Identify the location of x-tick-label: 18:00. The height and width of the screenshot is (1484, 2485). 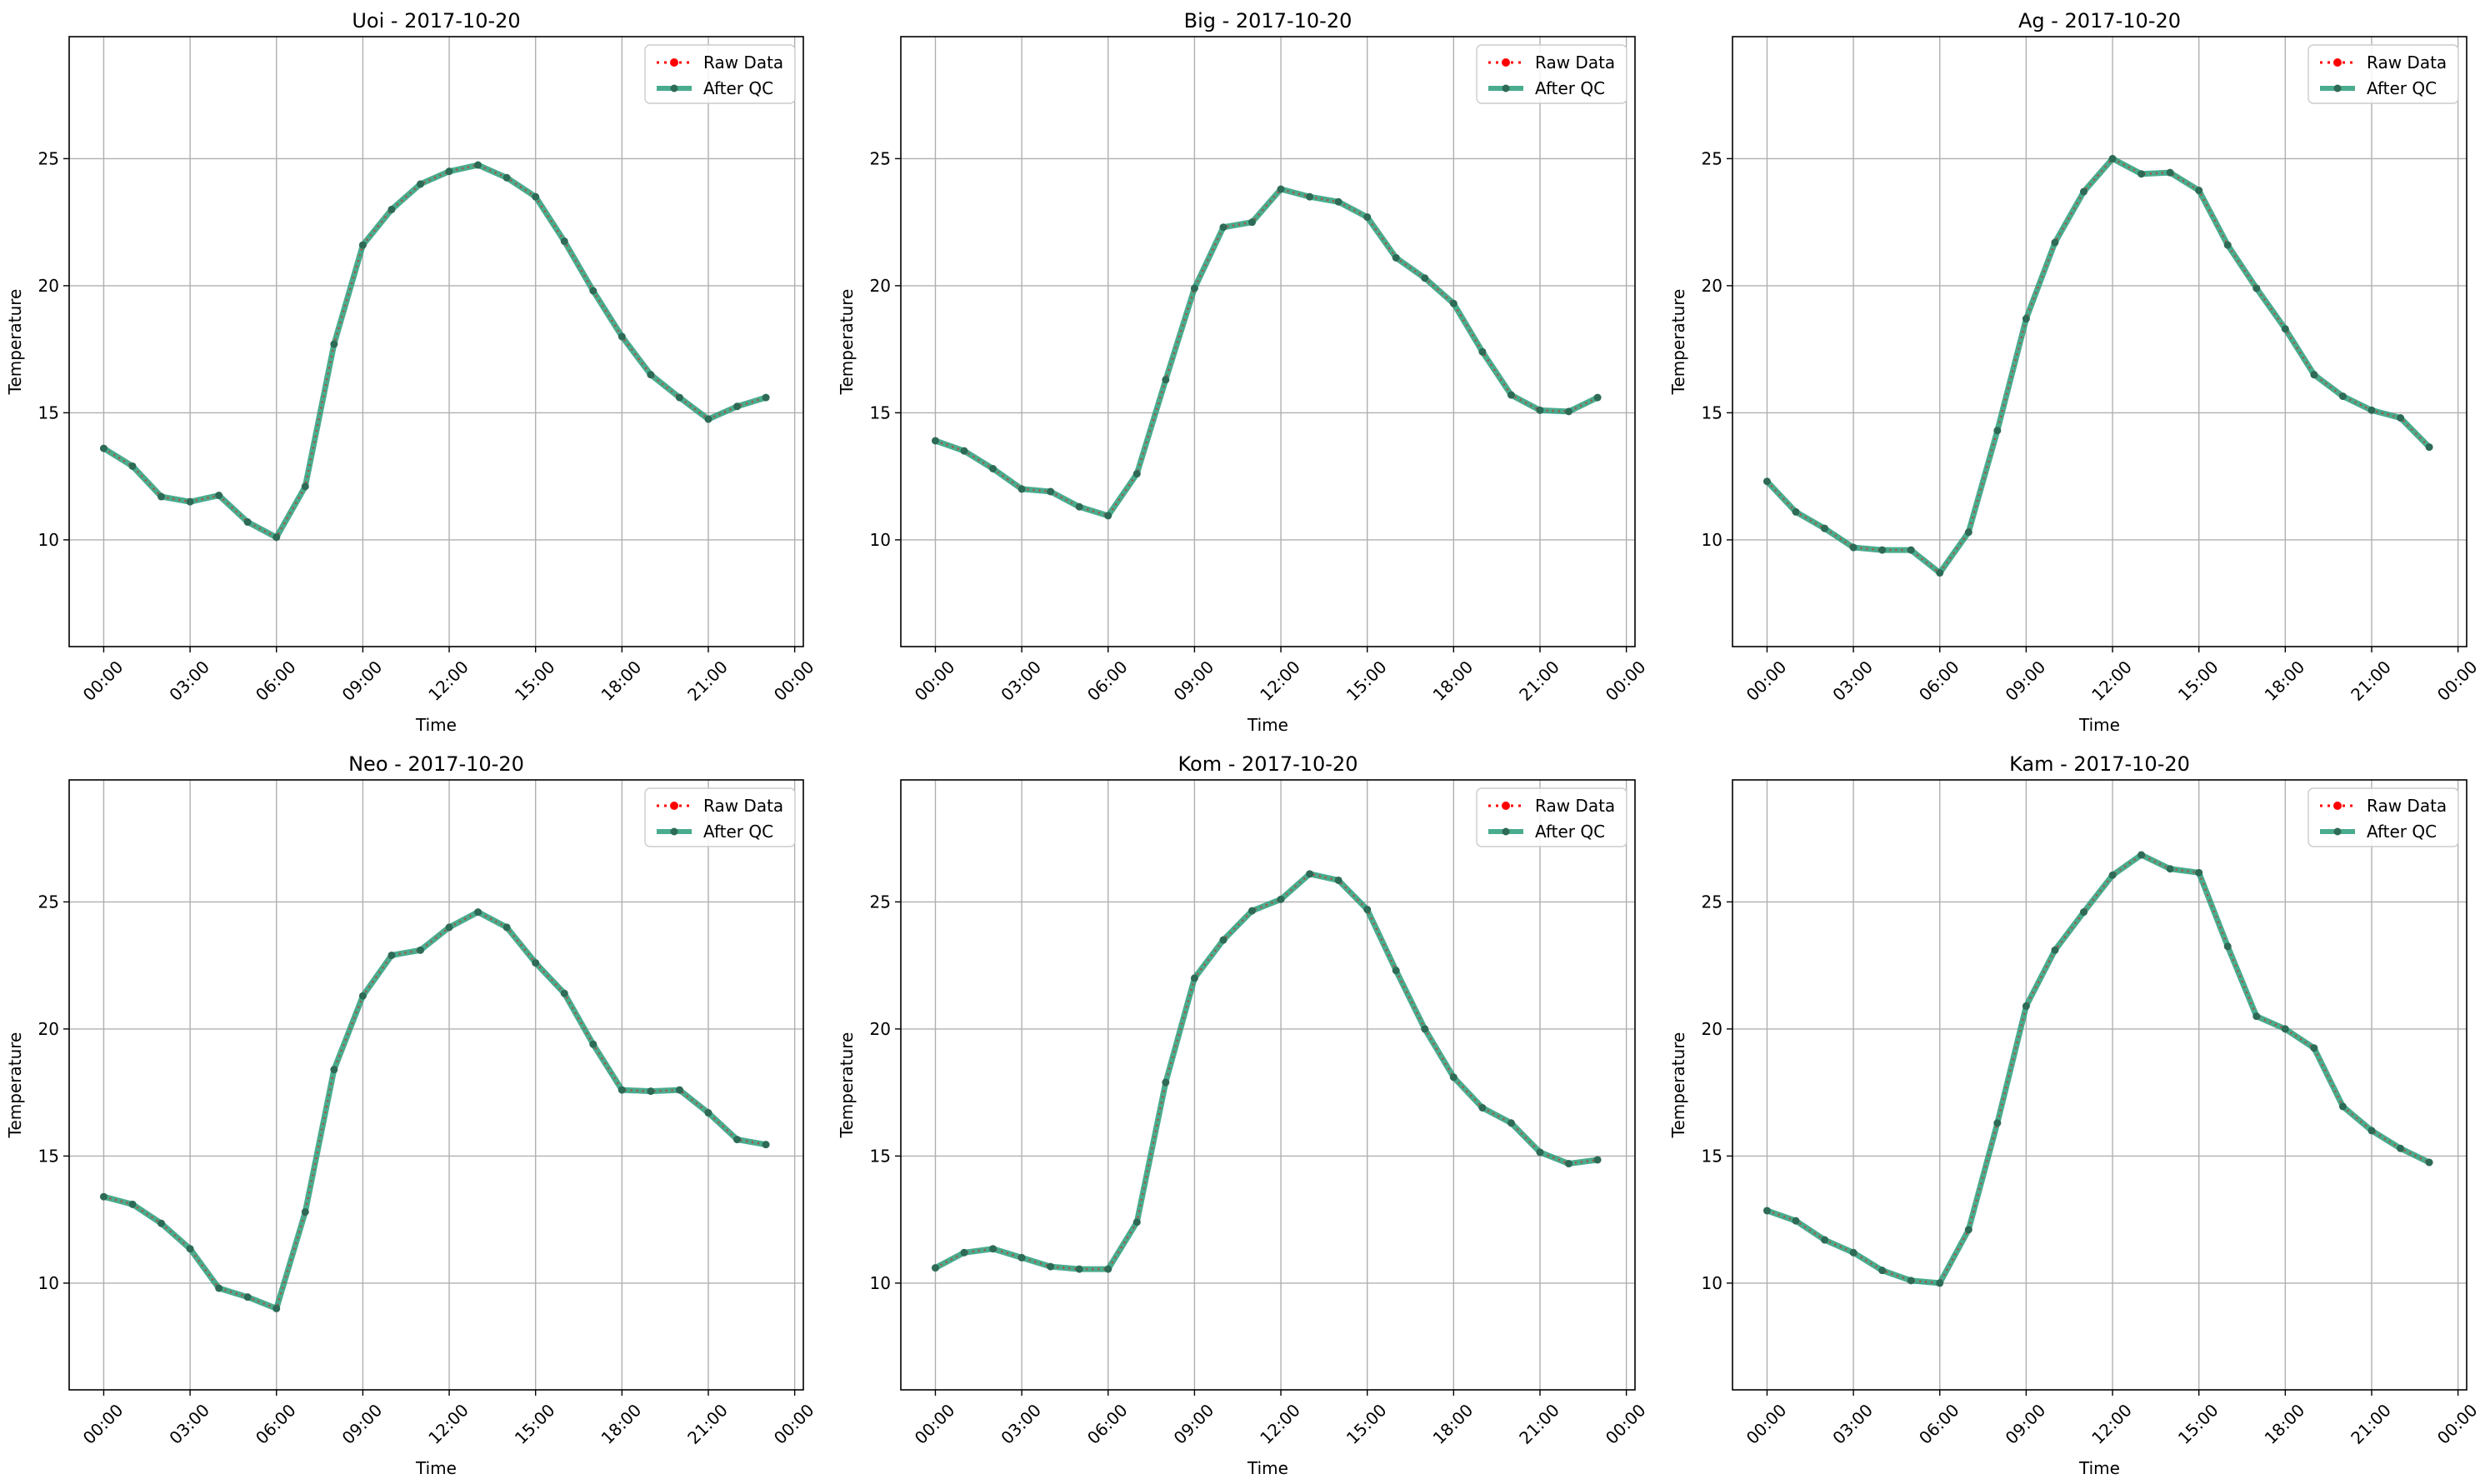
(622, 681).